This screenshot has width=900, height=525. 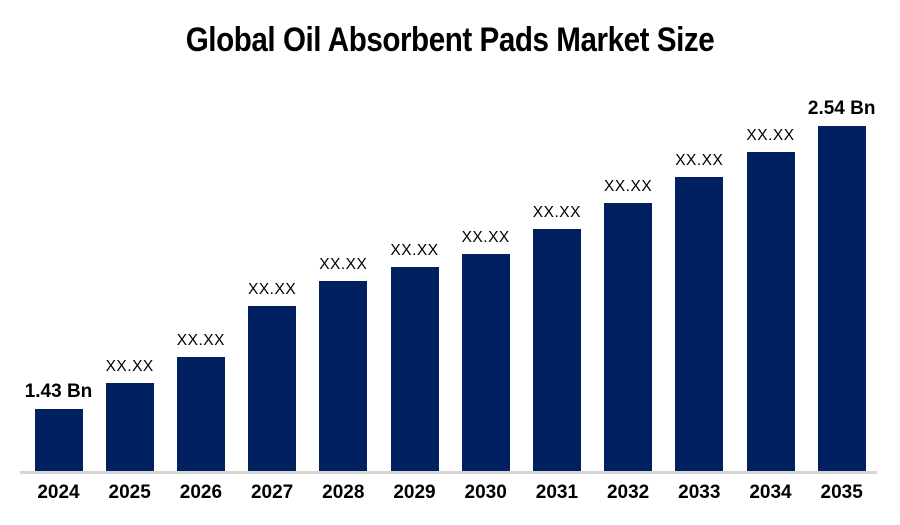 What do you see at coordinates (414, 492) in the screenshot?
I see `x-axis-tick-label: 2029` at bounding box center [414, 492].